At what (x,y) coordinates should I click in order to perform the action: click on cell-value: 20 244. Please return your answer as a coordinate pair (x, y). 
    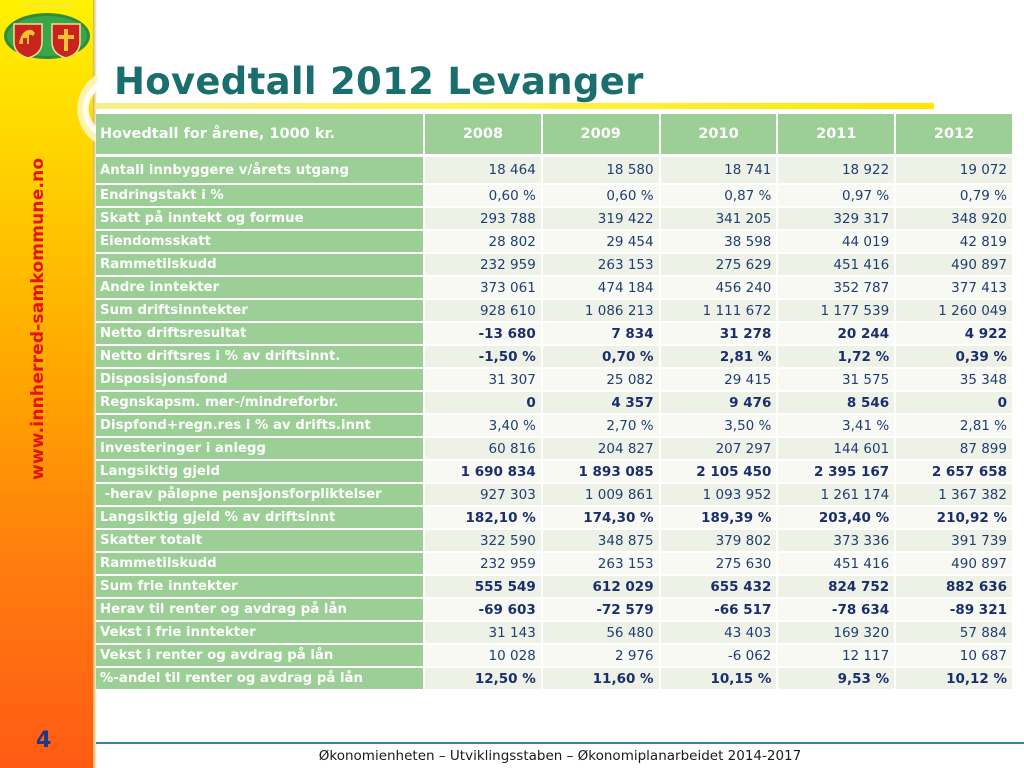
    Looking at the image, I should click on (837, 334).